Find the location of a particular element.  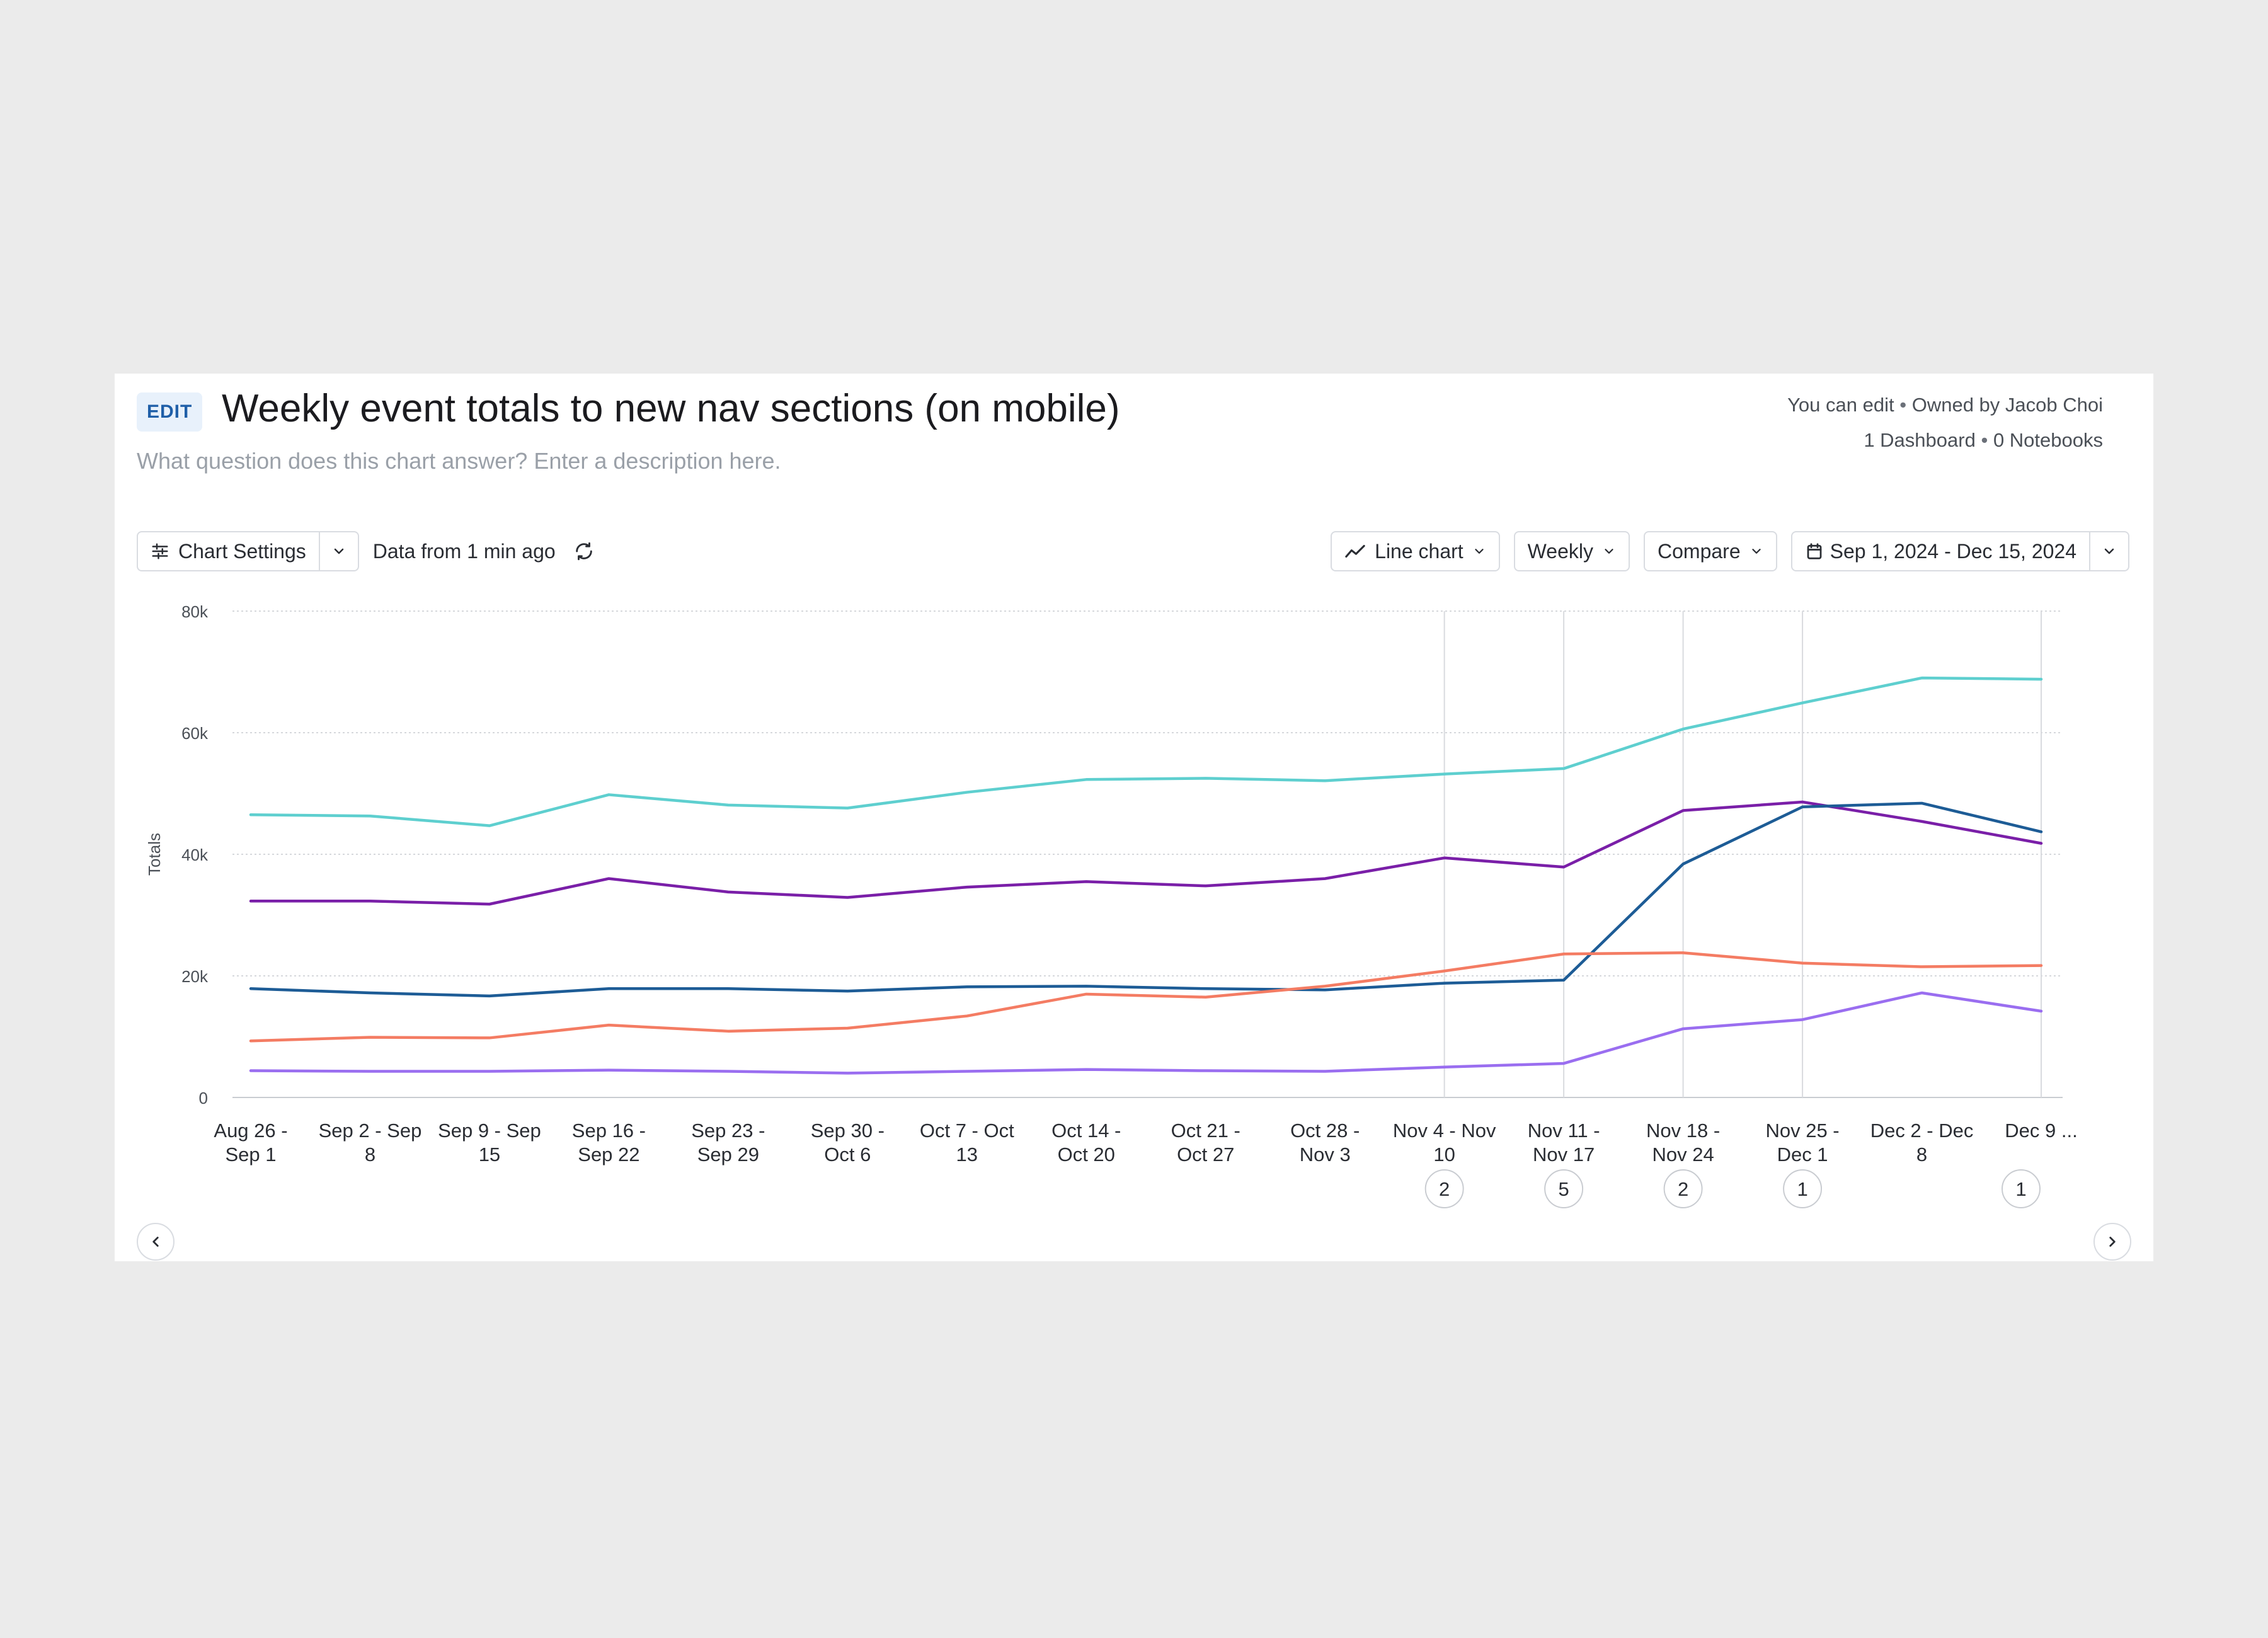

data-freshness: Data from 1 min ago is located at coordinates (464, 551).